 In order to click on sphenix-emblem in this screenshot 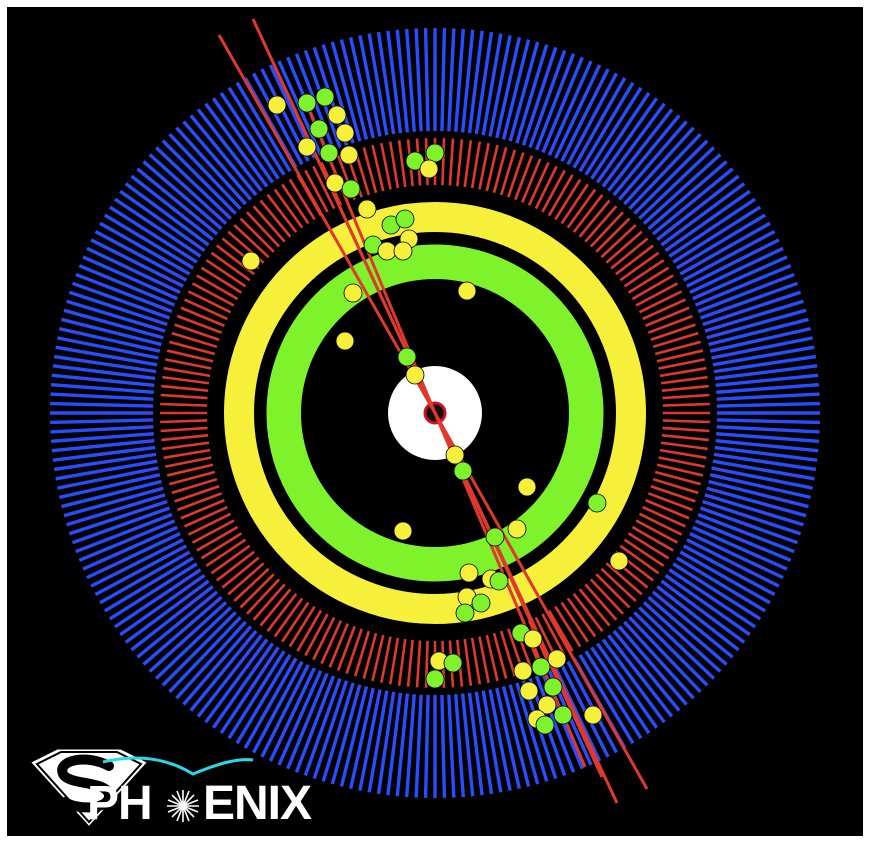, I will do `click(140, 788)`.